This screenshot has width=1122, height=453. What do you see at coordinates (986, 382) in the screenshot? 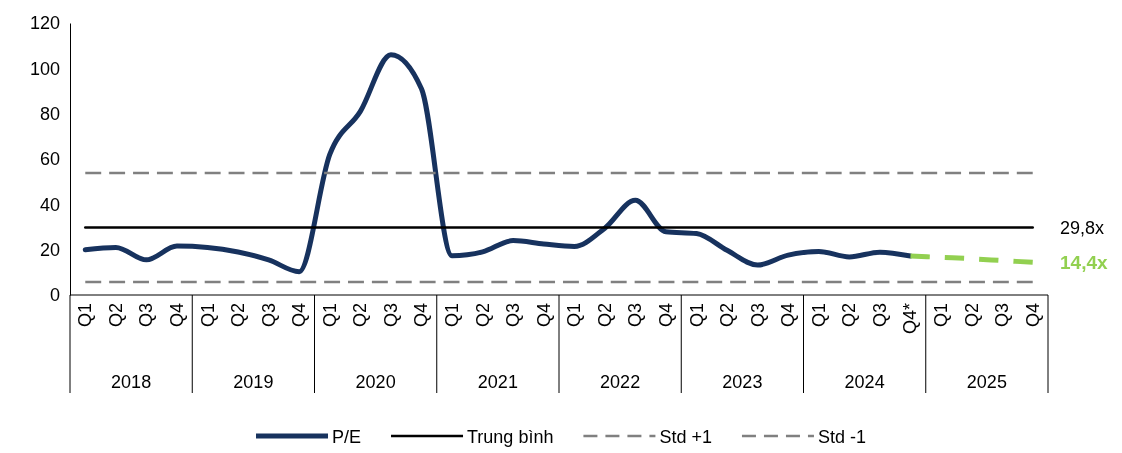
I see `text: 2025` at bounding box center [986, 382].